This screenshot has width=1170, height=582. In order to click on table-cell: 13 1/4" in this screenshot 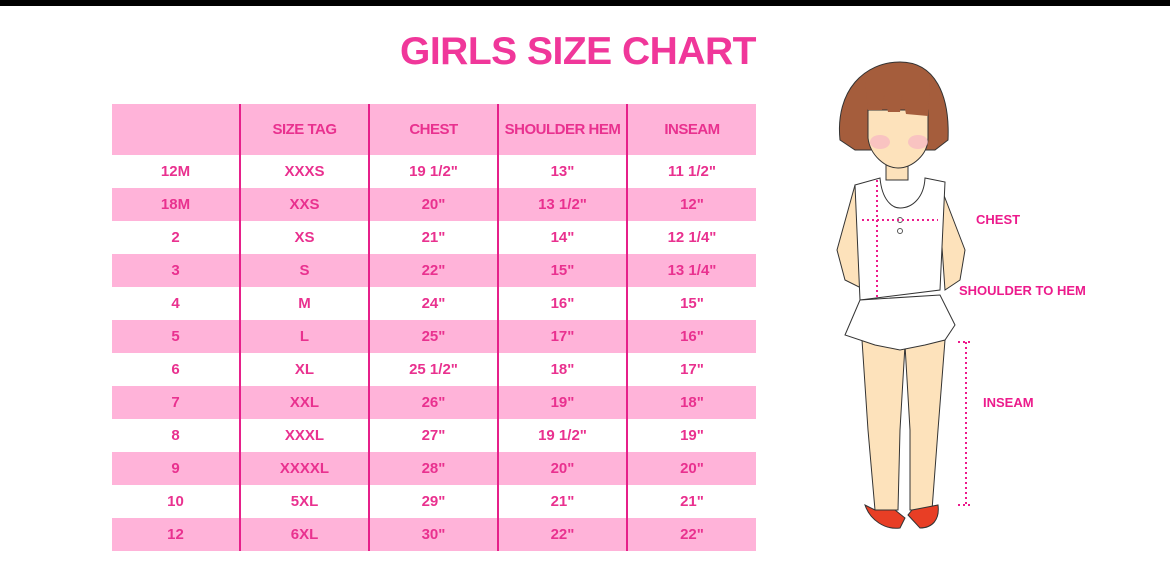, I will do `click(691, 270)`.